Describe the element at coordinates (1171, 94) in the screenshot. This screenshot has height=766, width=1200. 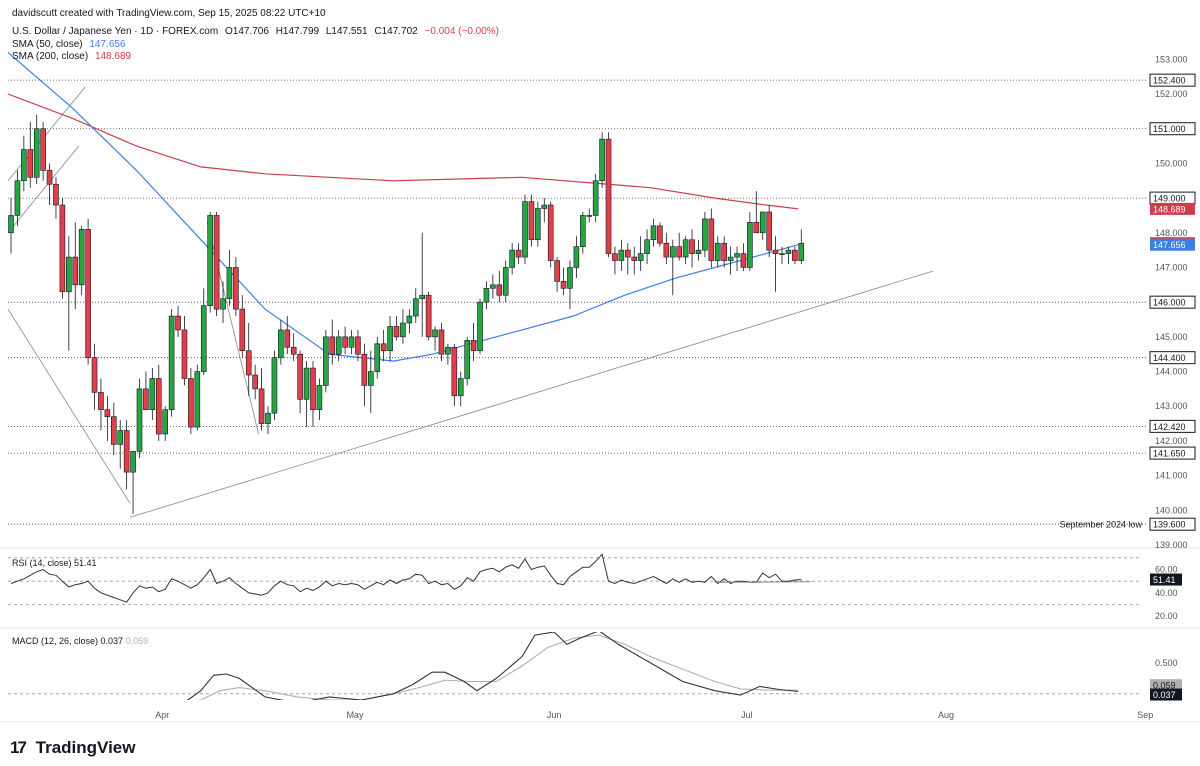
I see `price-axis-tick: 152.000` at that location.